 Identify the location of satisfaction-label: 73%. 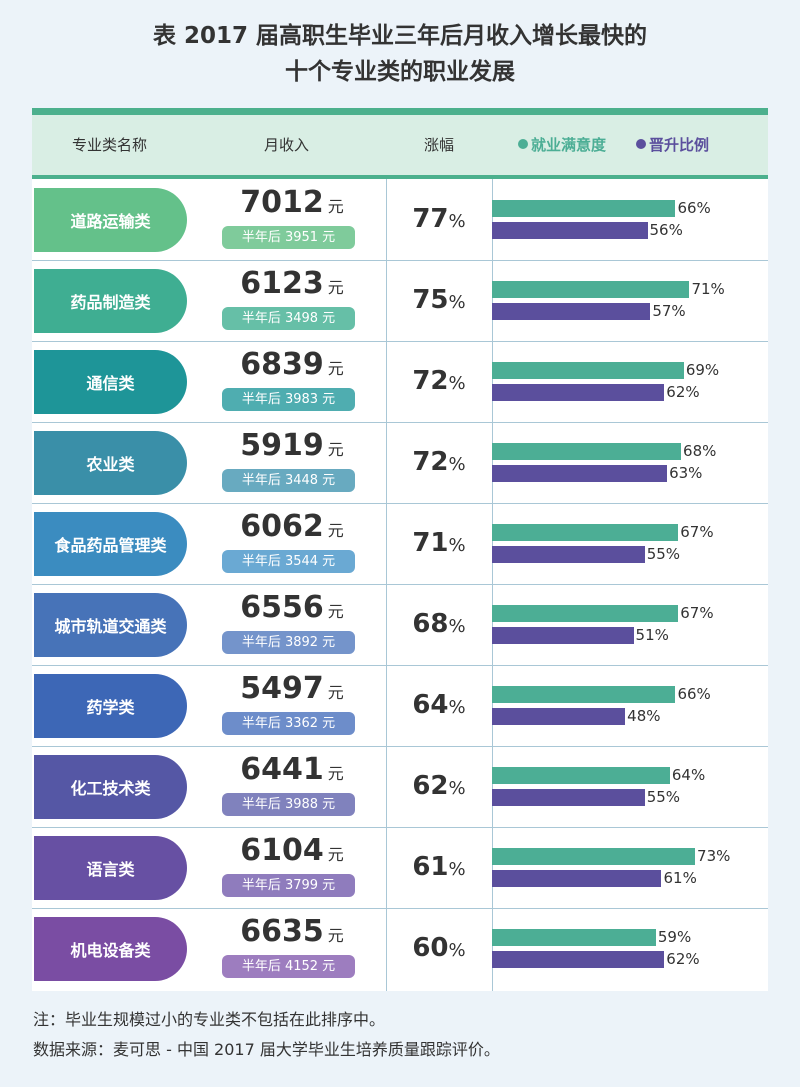
(714, 856).